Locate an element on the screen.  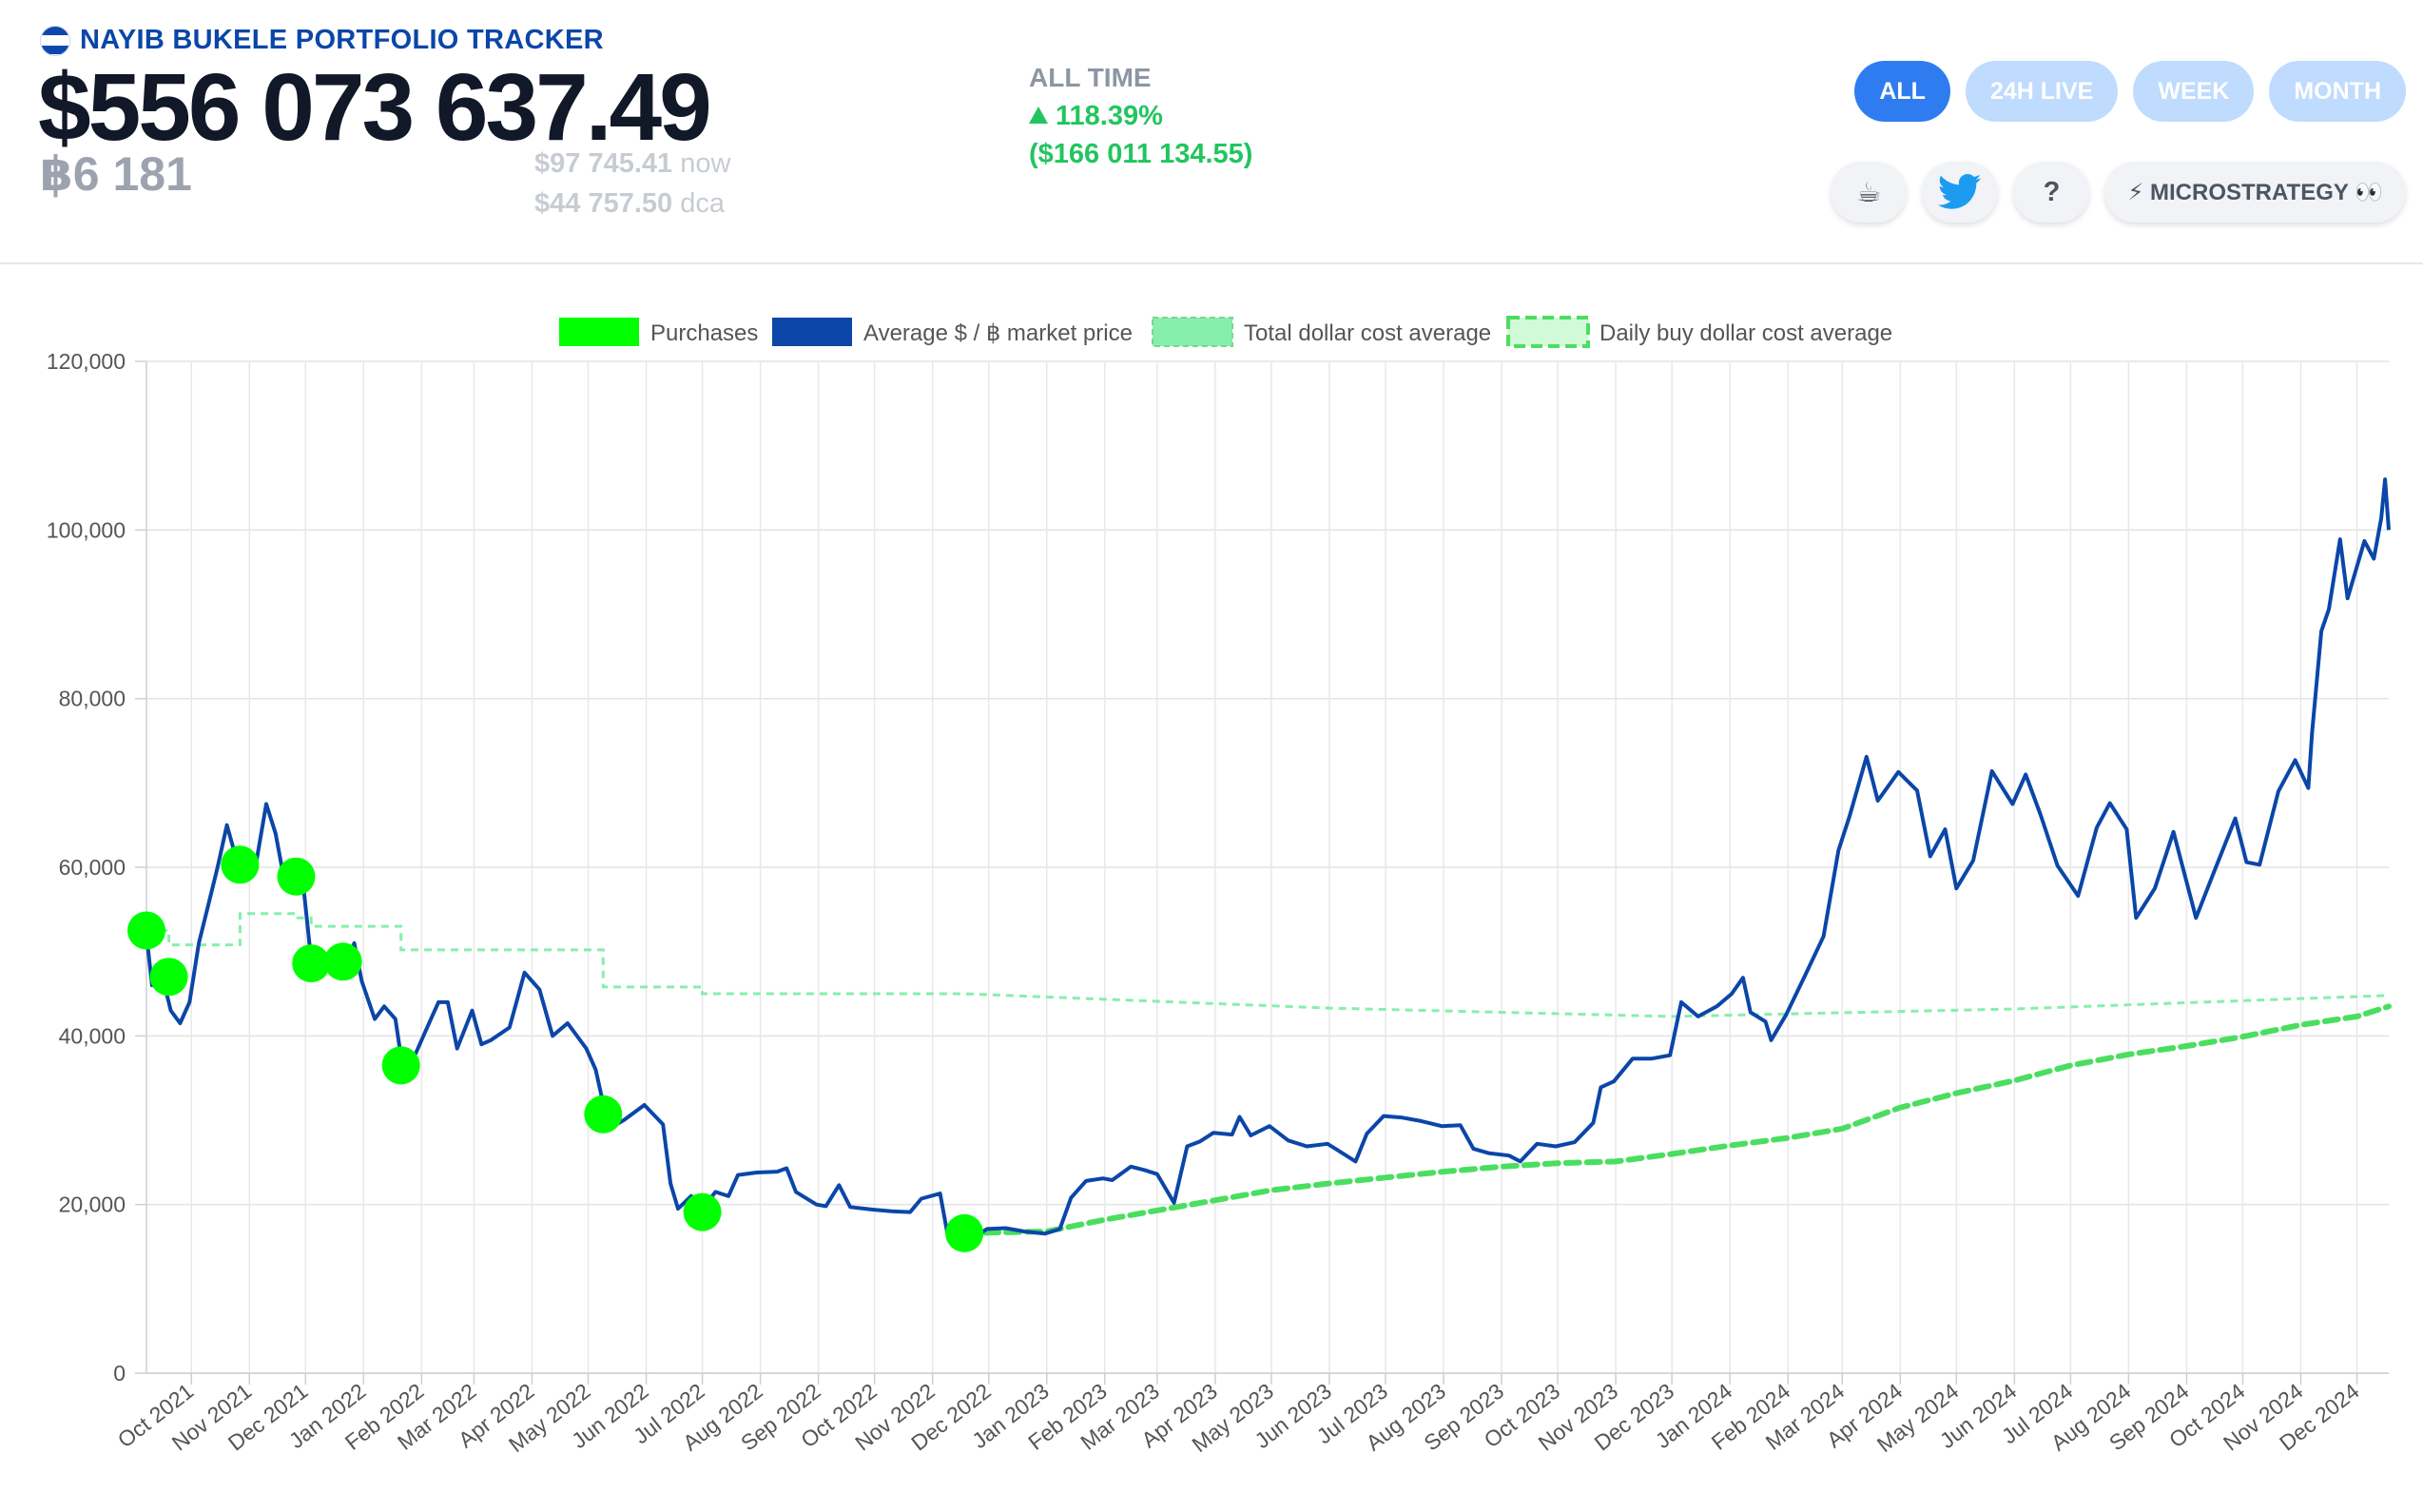
icon-button-row: ☕ ? ⚡ MICROSTRATEGY 👀 is located at coordinates (2118, 193).